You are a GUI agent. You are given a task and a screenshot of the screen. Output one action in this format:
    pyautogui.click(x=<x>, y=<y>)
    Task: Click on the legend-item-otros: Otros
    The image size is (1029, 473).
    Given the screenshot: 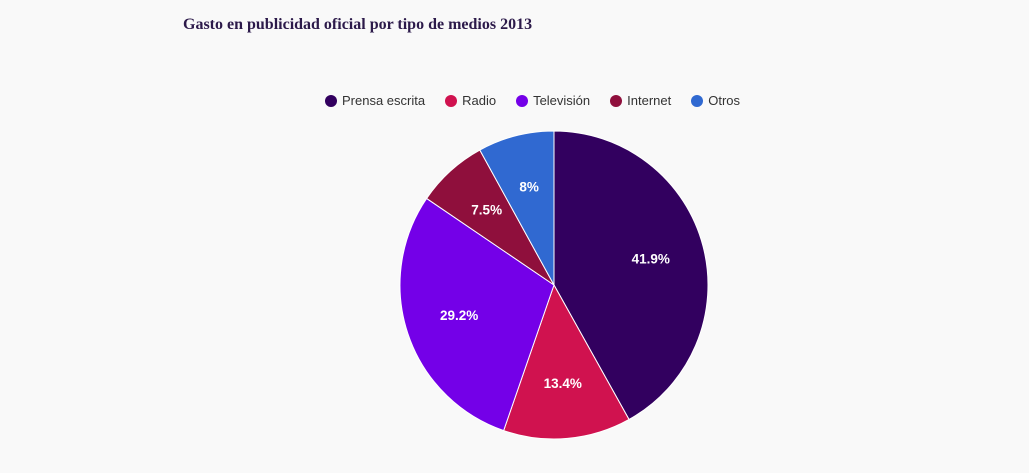 What is the action you would take?
    pyautogui.click(x=715, y=100)
    